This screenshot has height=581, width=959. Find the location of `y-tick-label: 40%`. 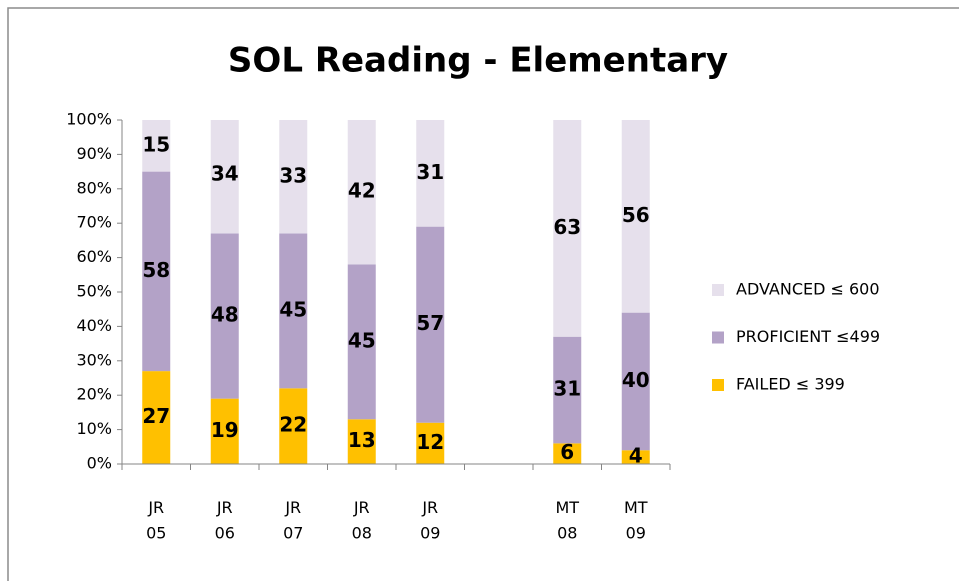

y-tick-label: 40% is located at coordinates (94, 325).